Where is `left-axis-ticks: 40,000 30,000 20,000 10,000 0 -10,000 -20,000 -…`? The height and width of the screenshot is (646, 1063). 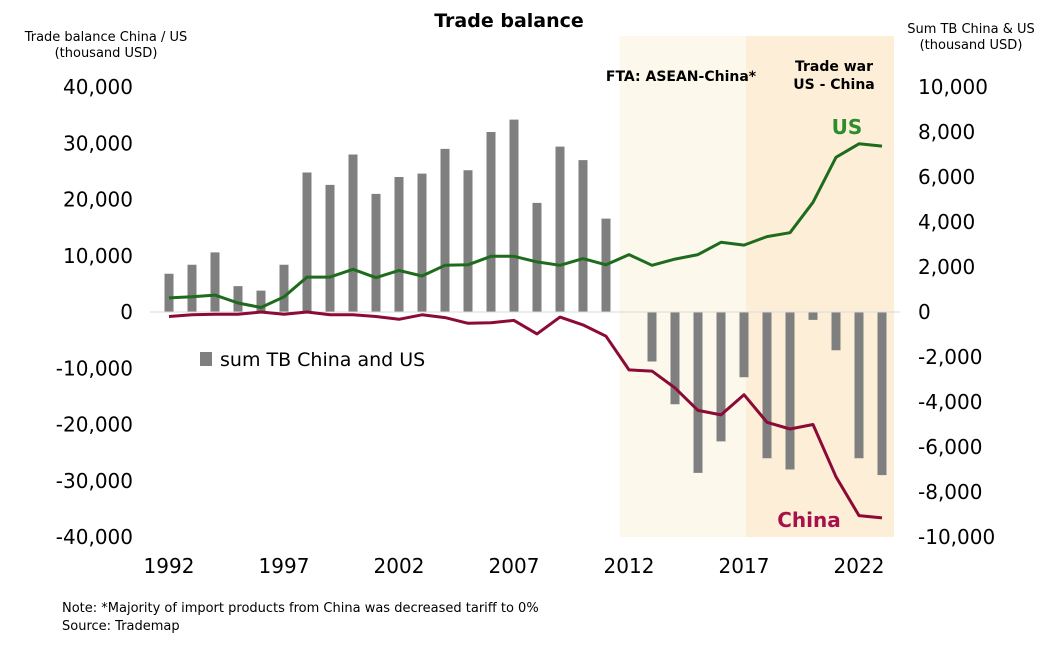 left-axis-ticks: 40,000 30,000 20,000 10,000 0 -10,000 -20,000 -… is located at coordinates (94, 312).